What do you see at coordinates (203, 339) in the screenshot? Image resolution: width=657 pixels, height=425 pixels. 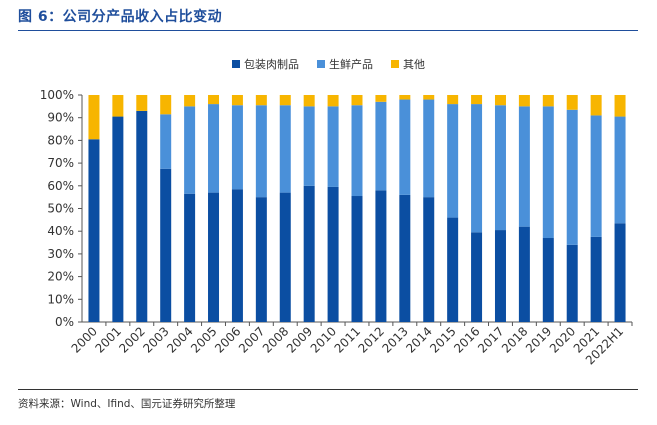 I see `x-tick-label: 2005` at bounding box center [203, 339].